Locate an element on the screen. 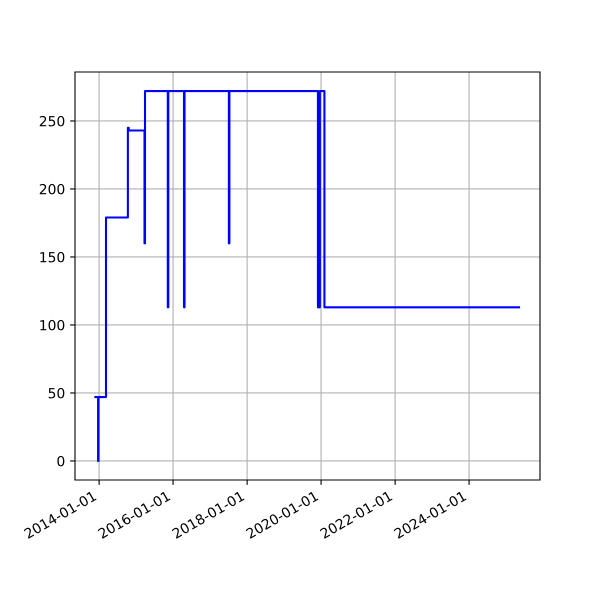 This screenshot has width=600, height=600. y-tick-label: 0 is located at coordinates (60, 461).